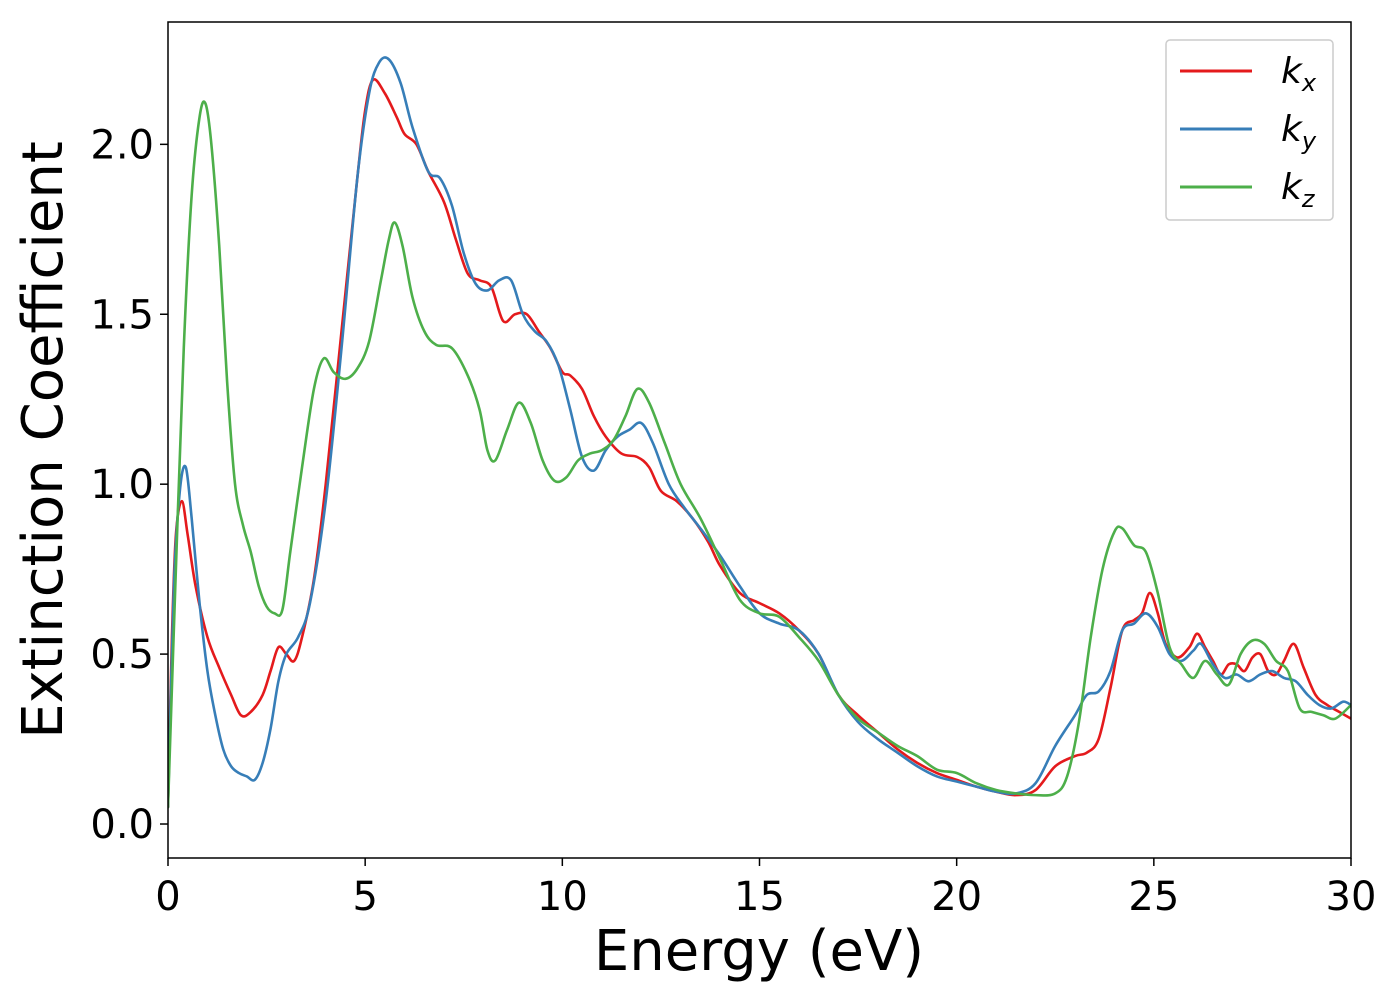 Image resolution: width=1400 pixels, height=1005 pixels. What do you see at coordinates (122, 655) in the screenshot?
I see `y-tick-label: 0.5` at bounding box center [122, 655].